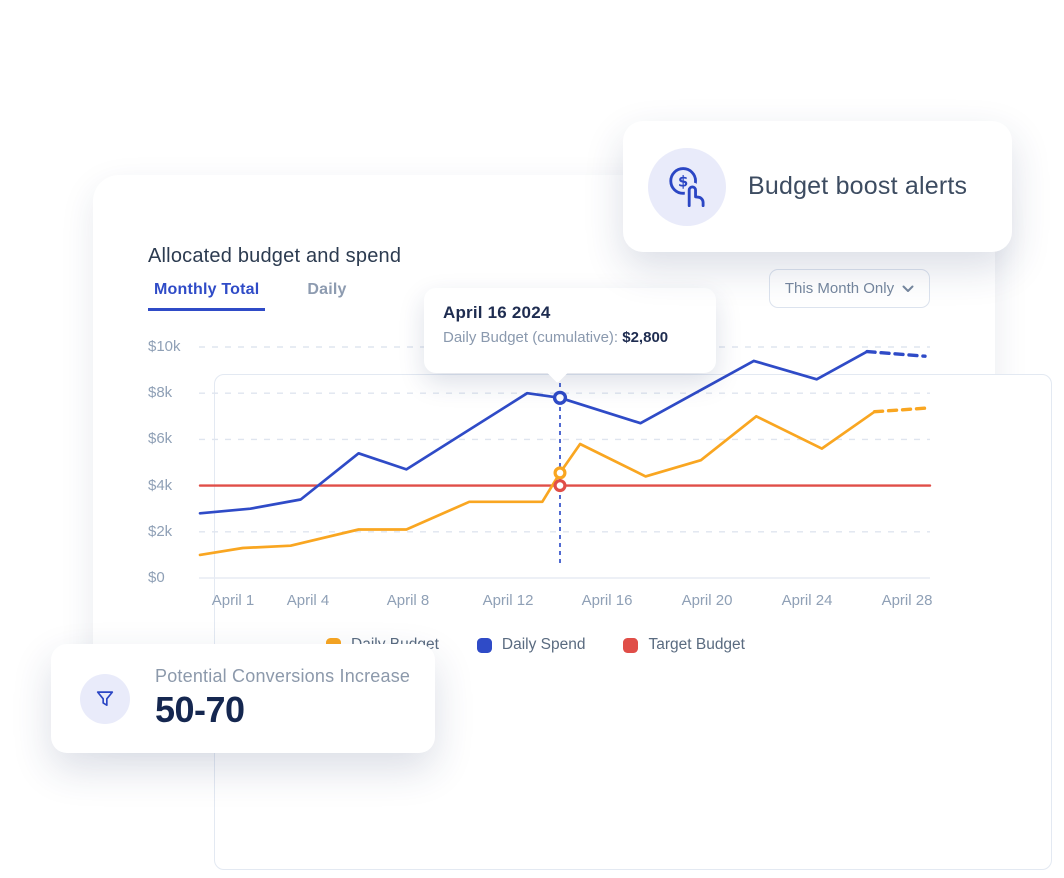 This screenshot has width=1064, height=878. I want to click on conversions-card: Potential Conversions Increase 50-70, so click(243, 698).